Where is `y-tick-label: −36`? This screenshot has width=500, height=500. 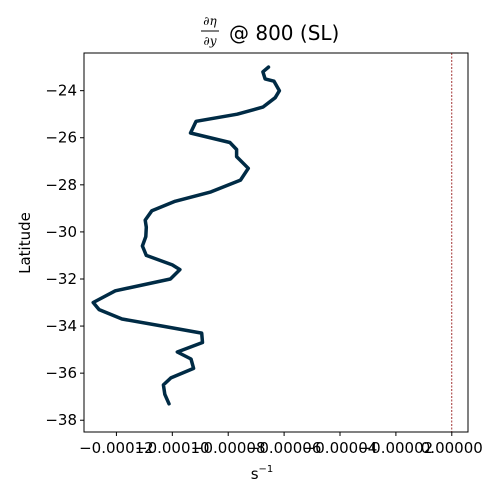
y-tick-label: −36 is located at coordinates (61, 373).